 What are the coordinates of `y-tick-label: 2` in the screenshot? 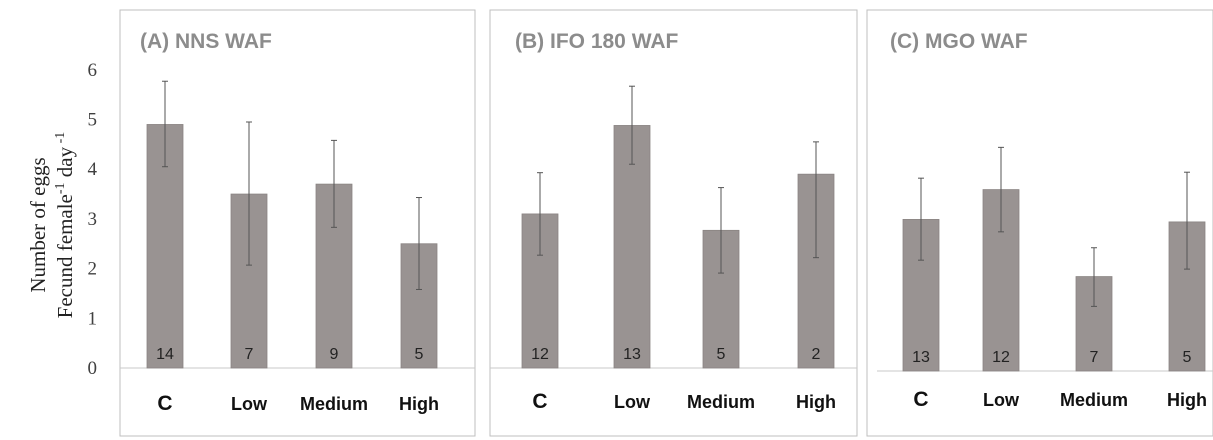 It's located at (93, 269).